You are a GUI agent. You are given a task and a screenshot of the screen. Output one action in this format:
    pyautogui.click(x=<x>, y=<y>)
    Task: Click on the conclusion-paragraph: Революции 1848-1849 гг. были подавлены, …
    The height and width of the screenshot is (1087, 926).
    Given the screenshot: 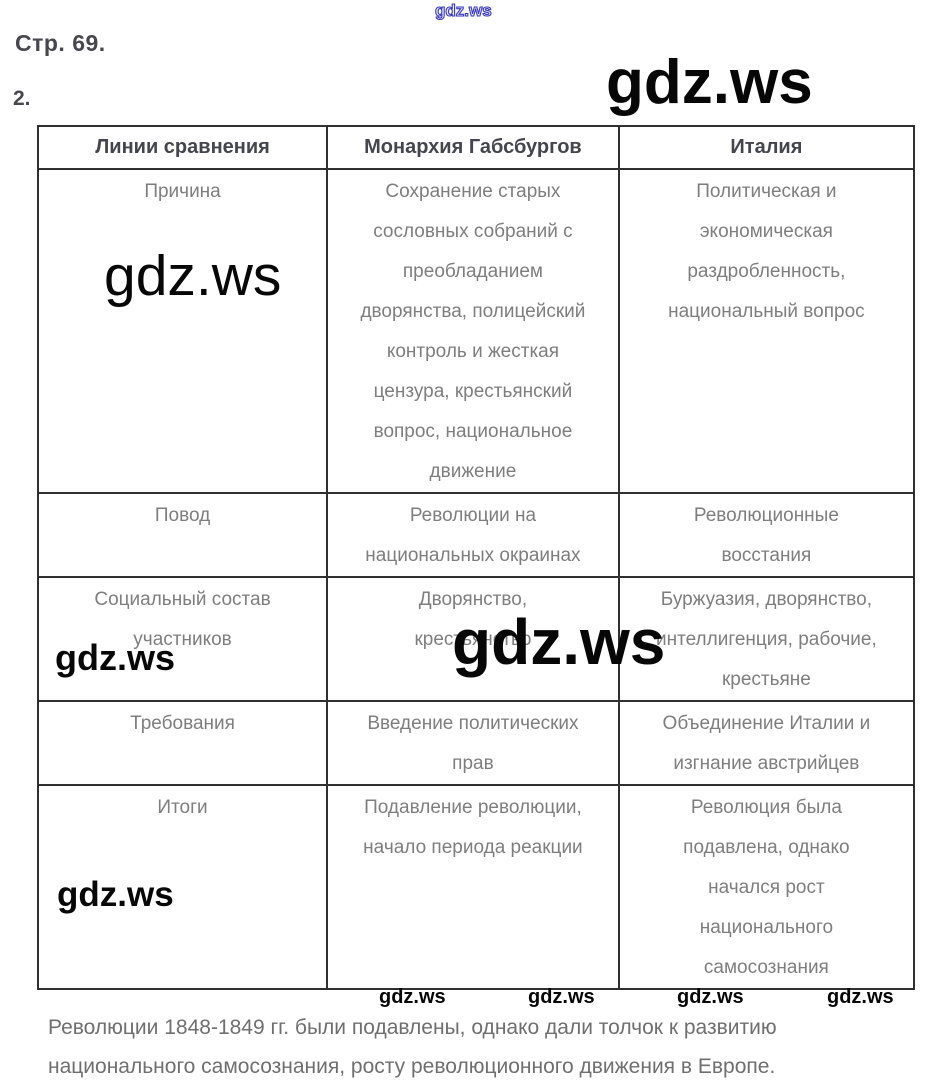 What is the action you would take?
    pyautogui.click(x=412, y=1047)
    